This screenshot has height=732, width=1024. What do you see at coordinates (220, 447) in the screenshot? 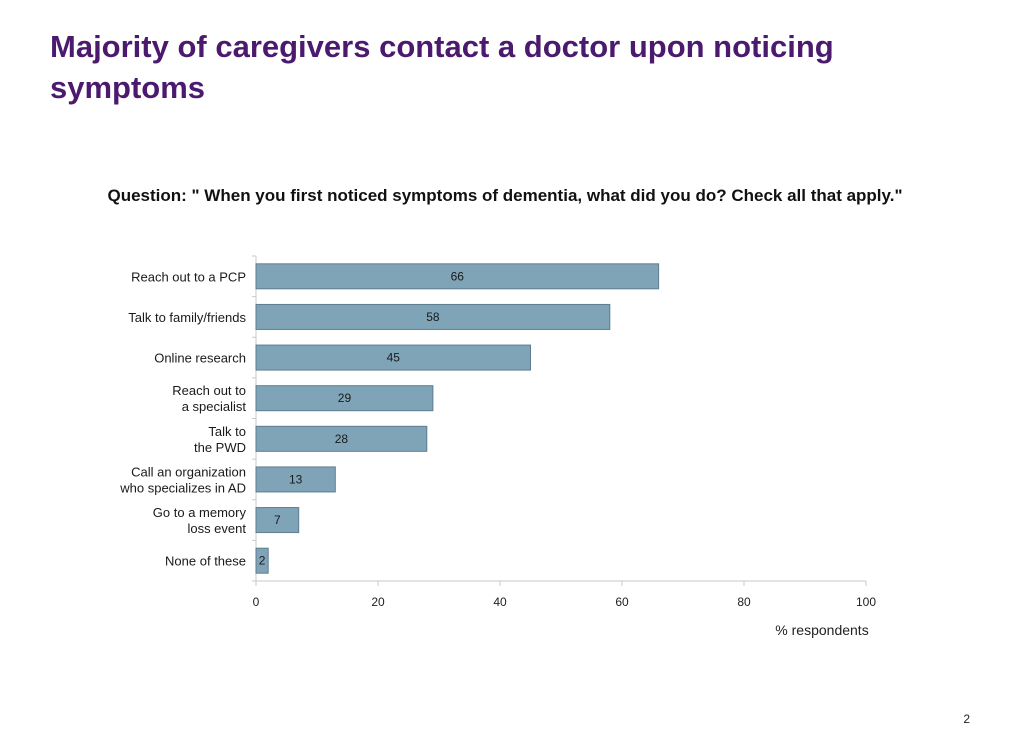
I see `category-label: the PWD` at bounding box center [220, 447].